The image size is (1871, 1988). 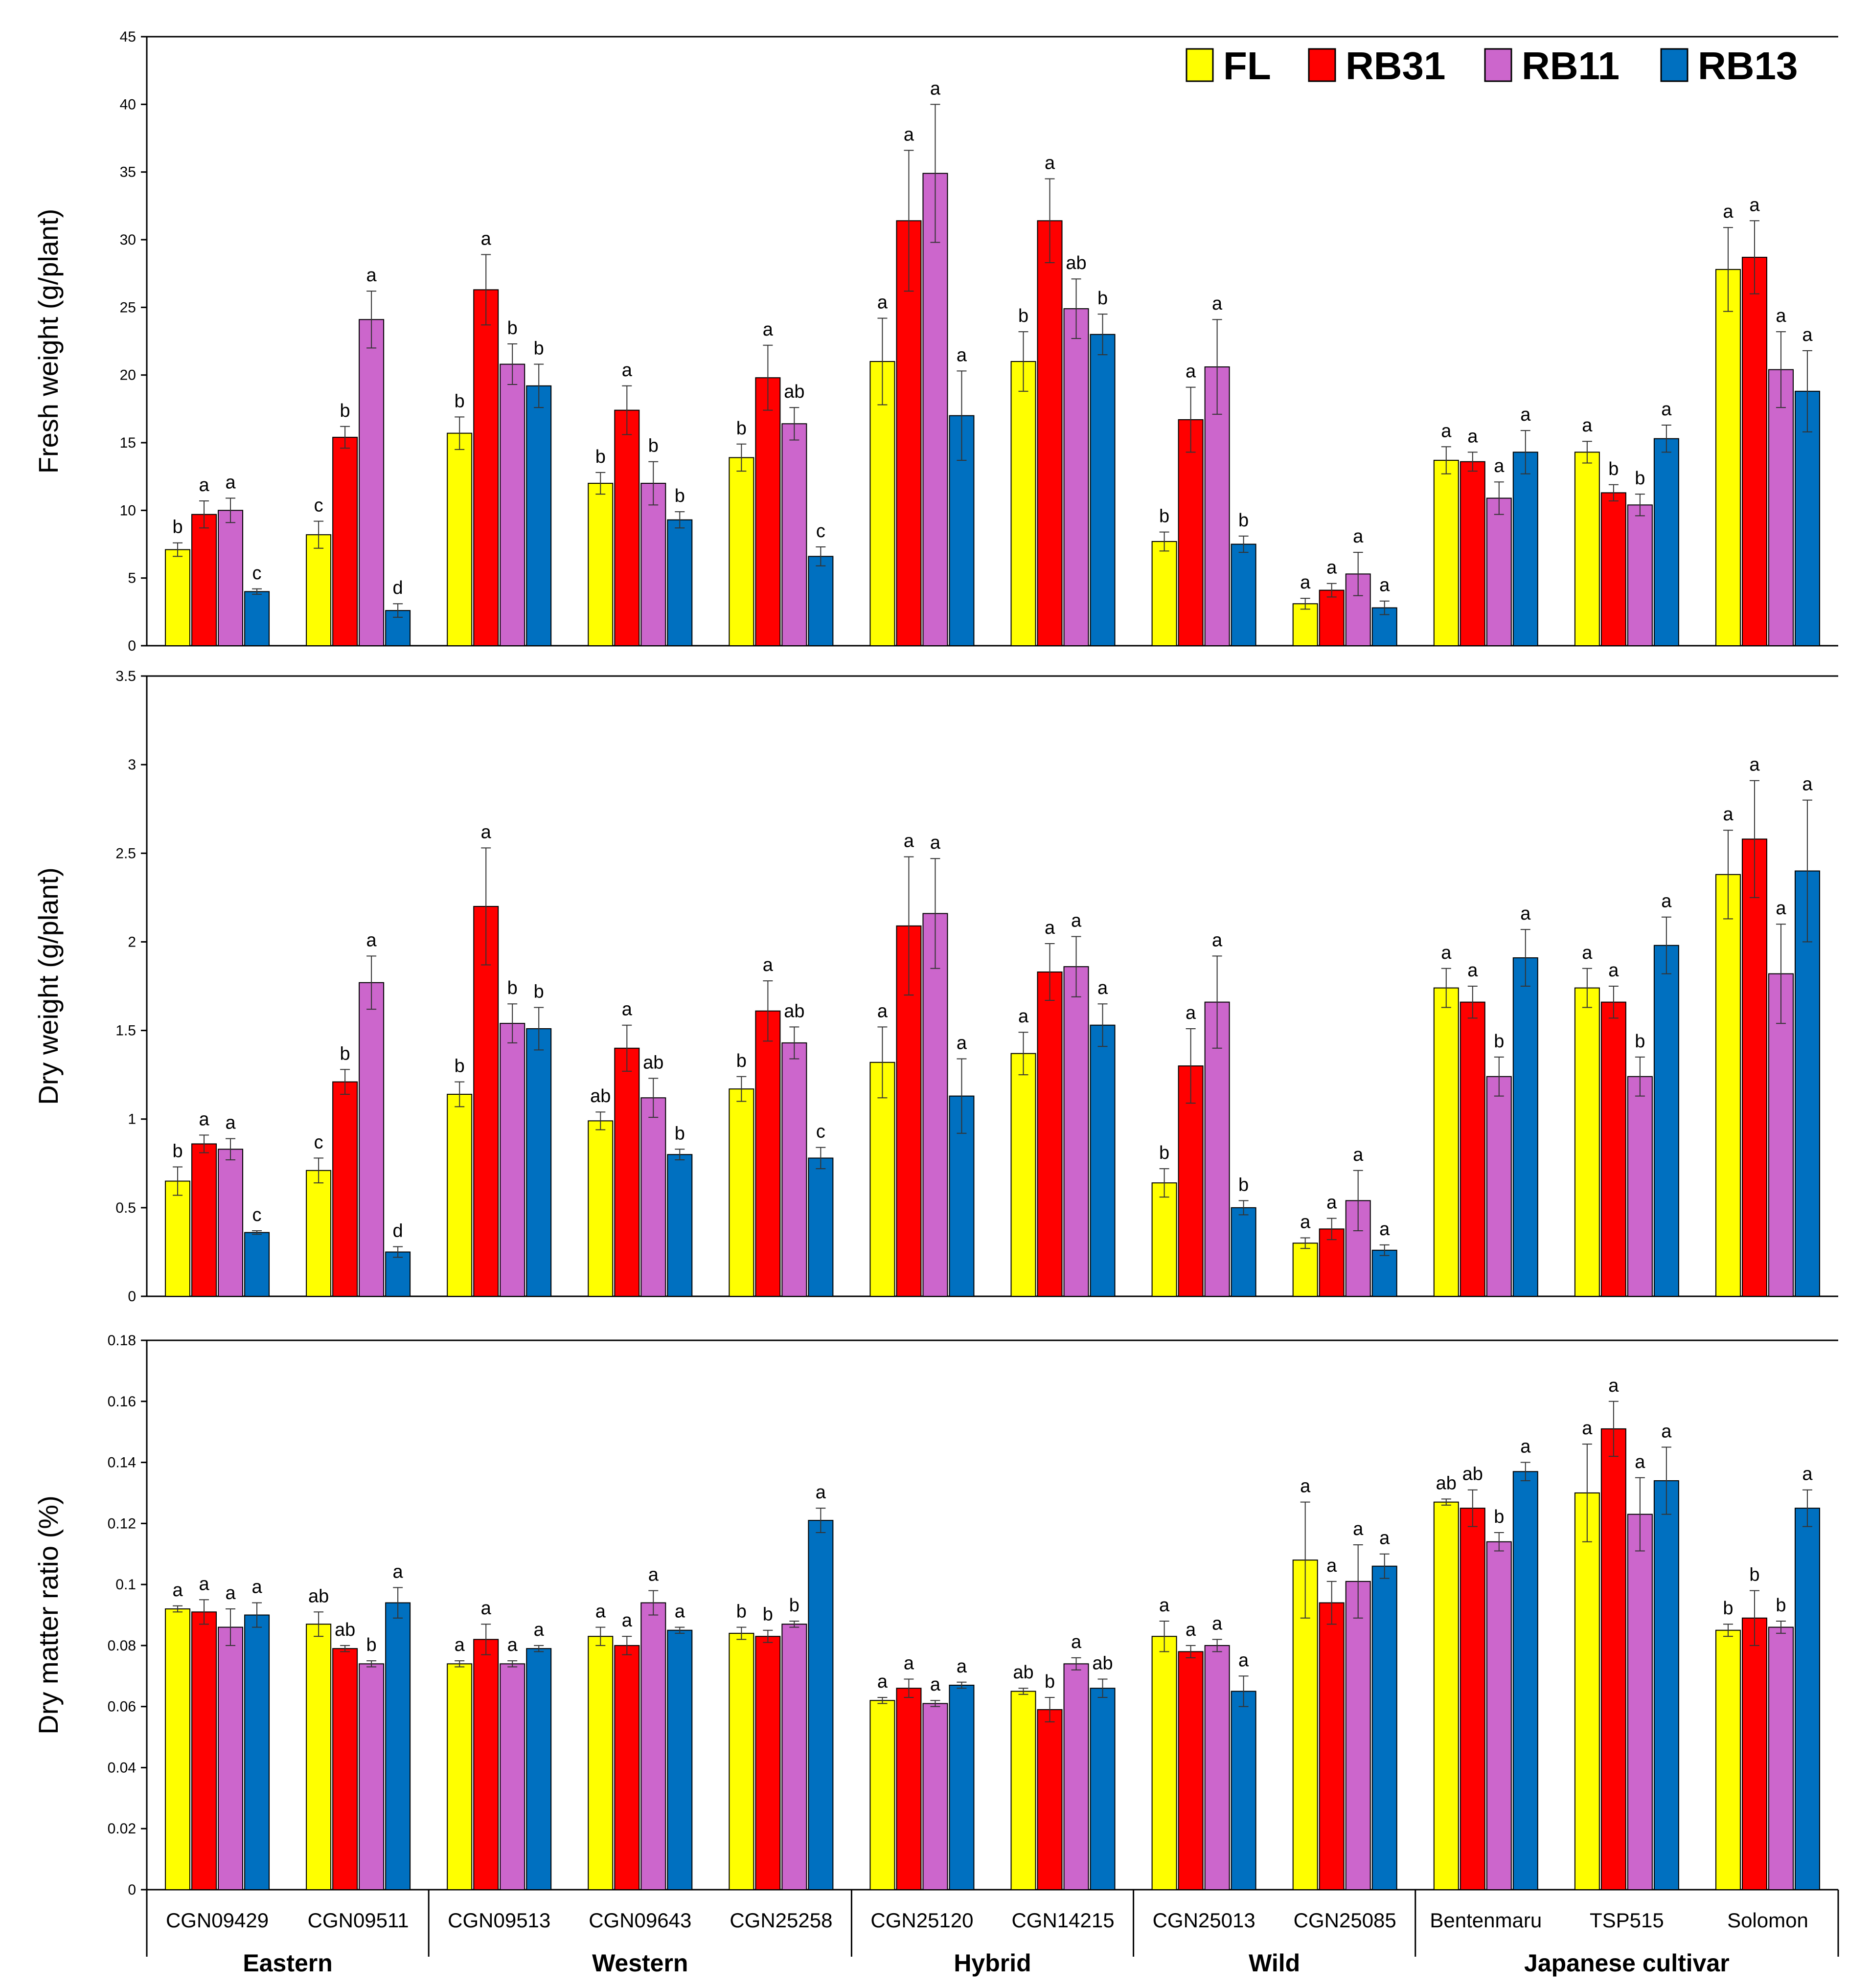 What do you see at coordinates (132, 579) in the screenshot?
I see `fresh-y-tick-label: 5` at bounding box center [132, 579].